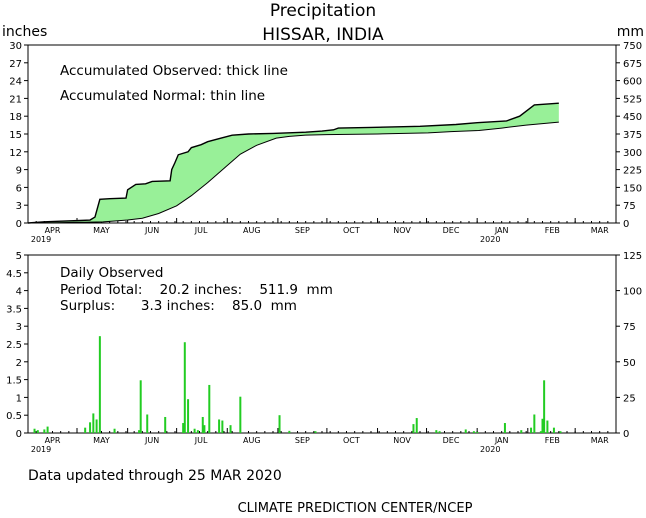 This screenshot has width=646, height=518. Describe the element at coordinates (351, 440) in the screenshot. I see `bottom-xtick-month: OCT` at that location.